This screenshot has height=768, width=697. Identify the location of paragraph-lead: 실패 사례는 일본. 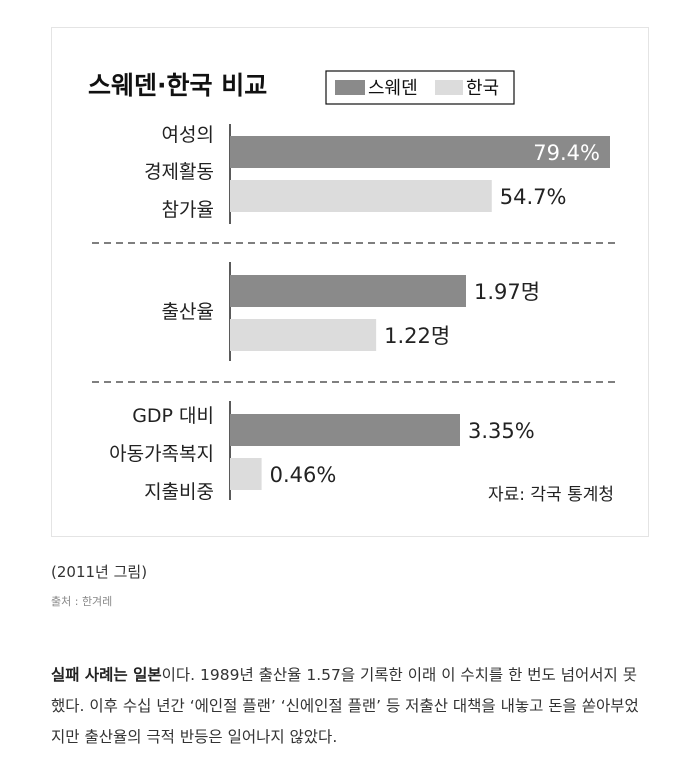
(106, 675).